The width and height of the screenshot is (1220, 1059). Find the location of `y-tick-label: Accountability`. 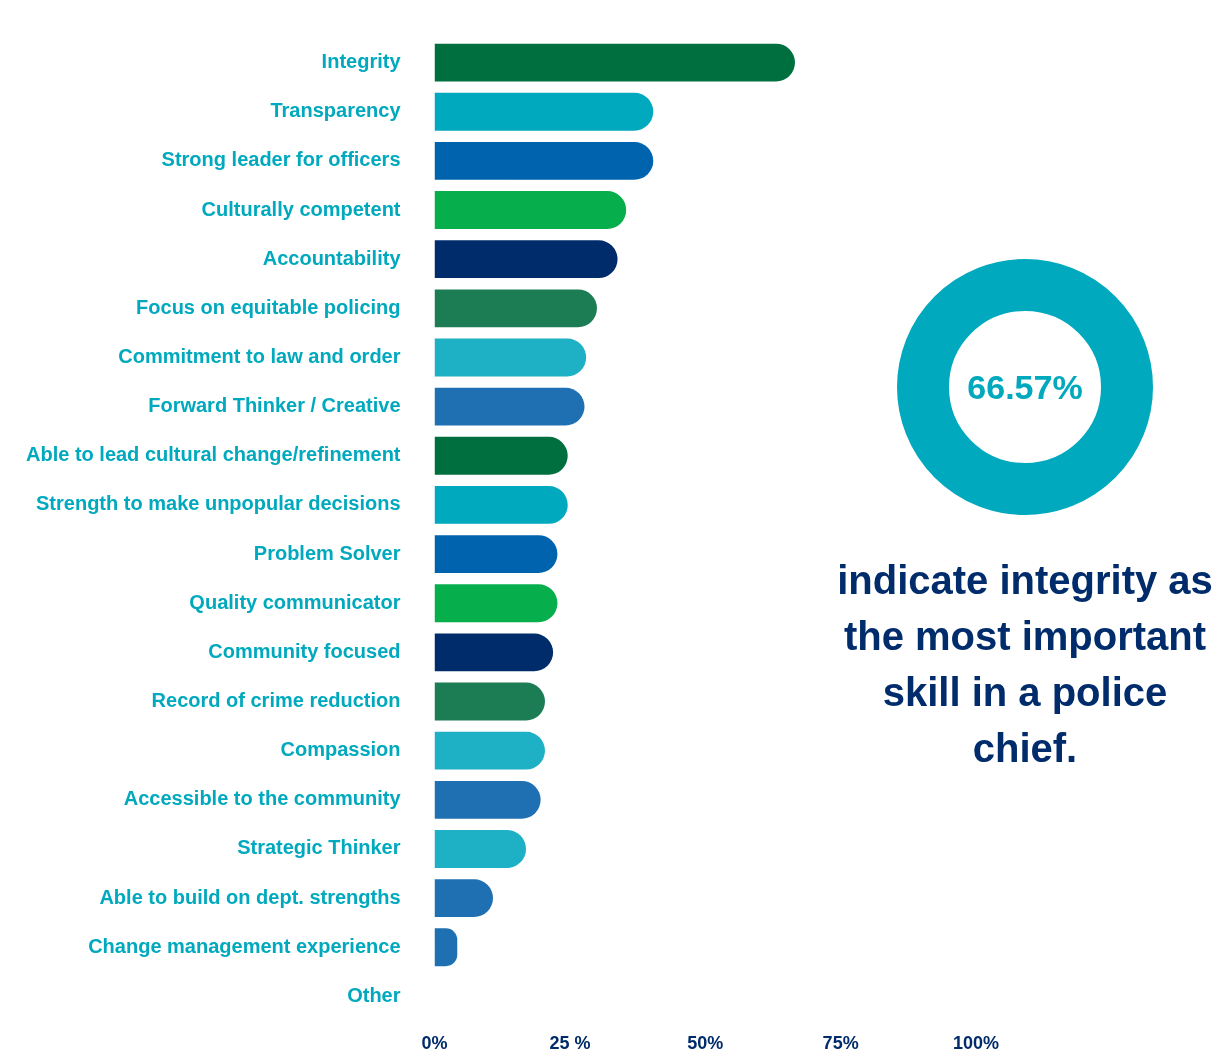

y-tick-label: Accountability is located at coordinates (332, 257).